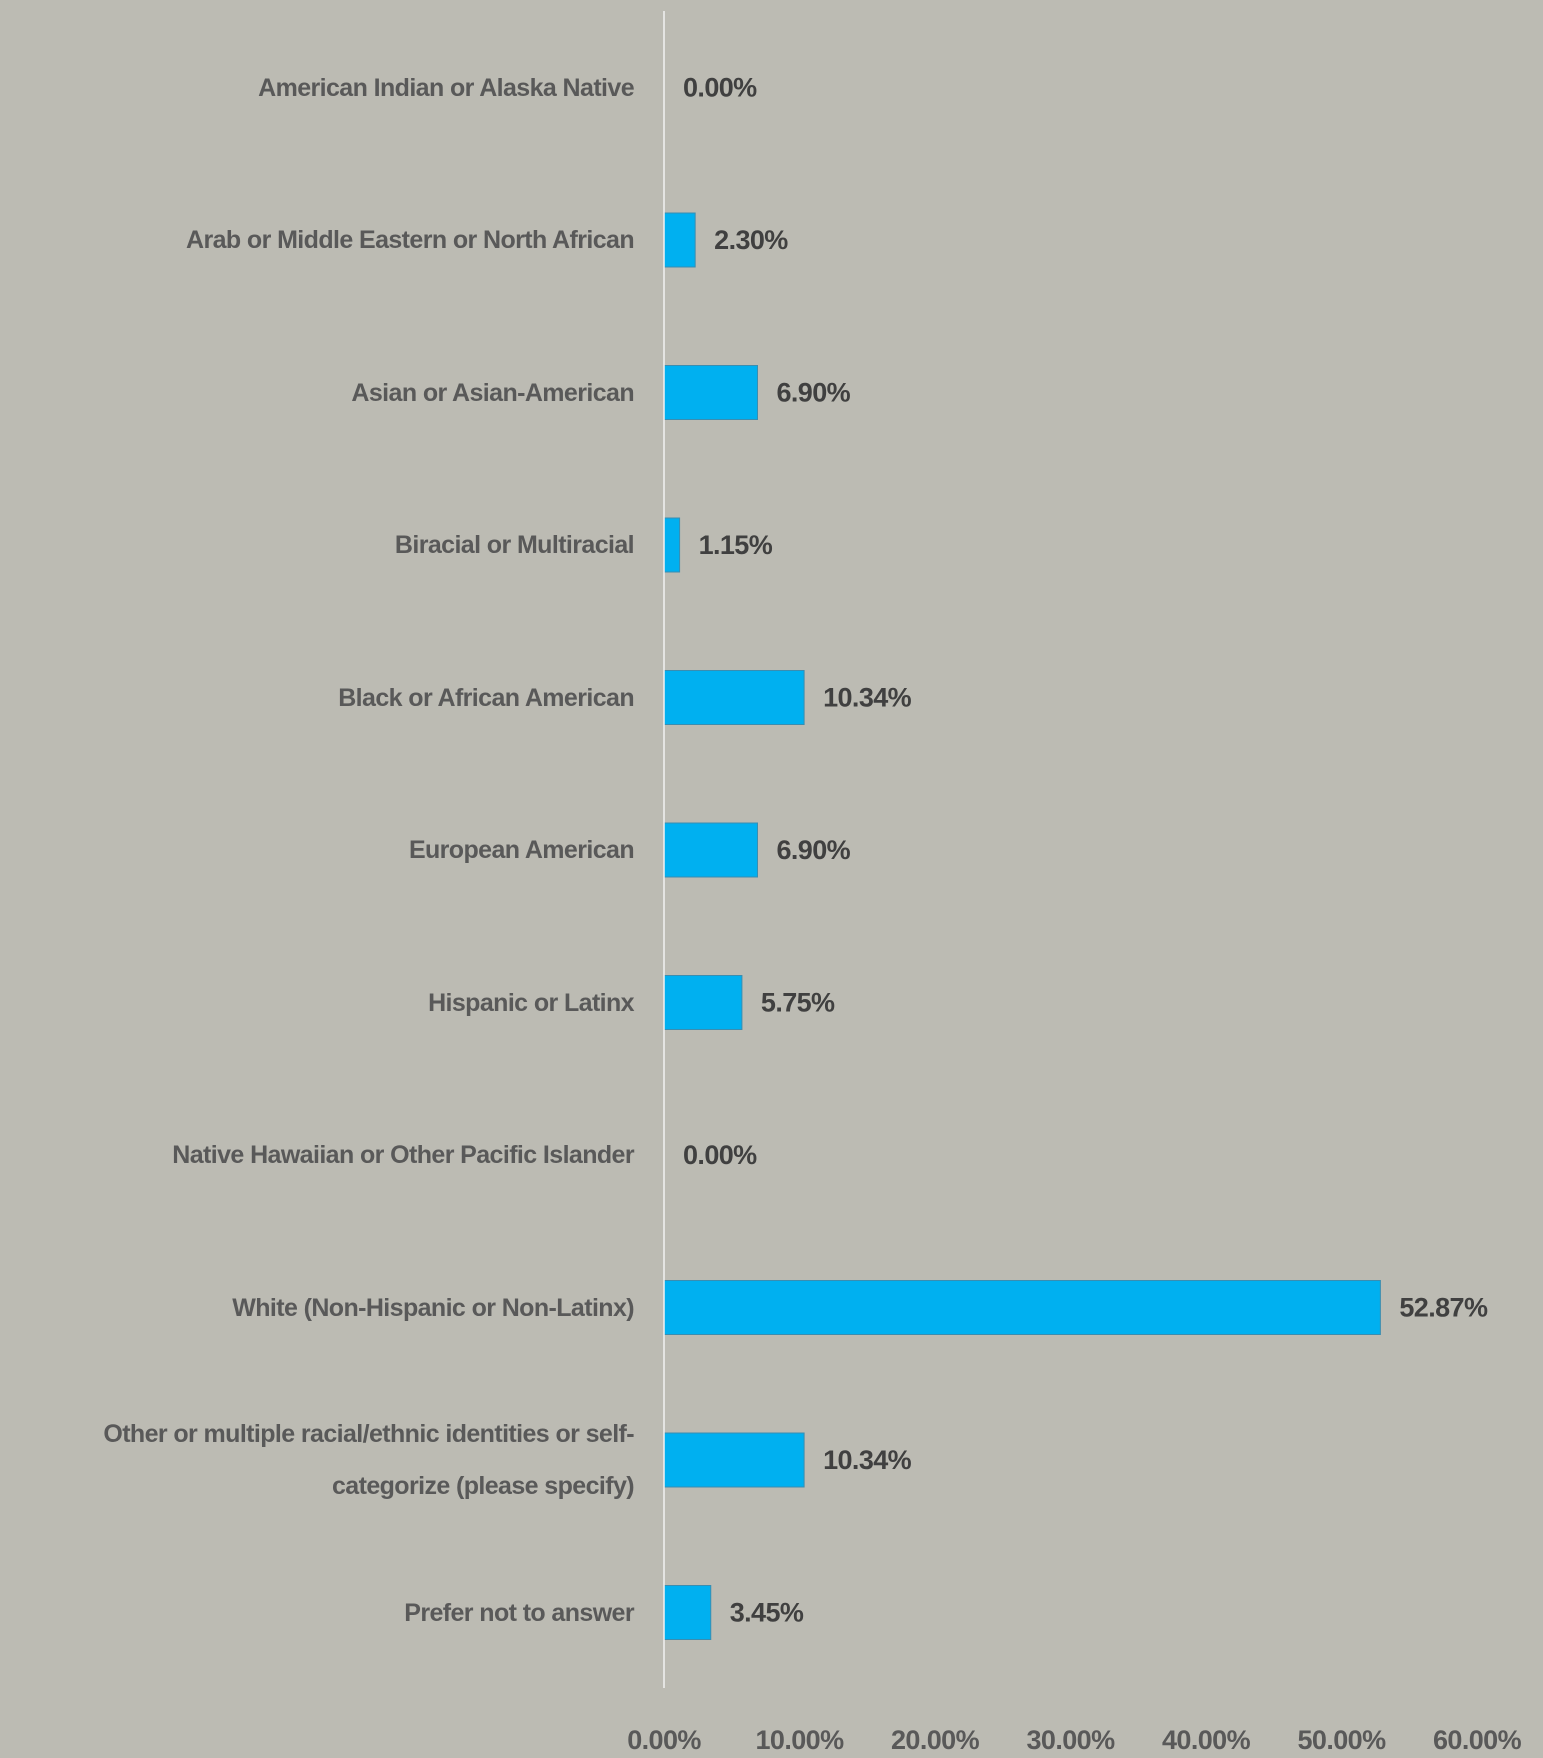 Image resolution: width=1543 pixels, height=1758 pixels. What do you see at coordinates (800, 1740) in the screenshot?
I see `x-tick-label: 10.00%` at bounding box center [800, 1740].